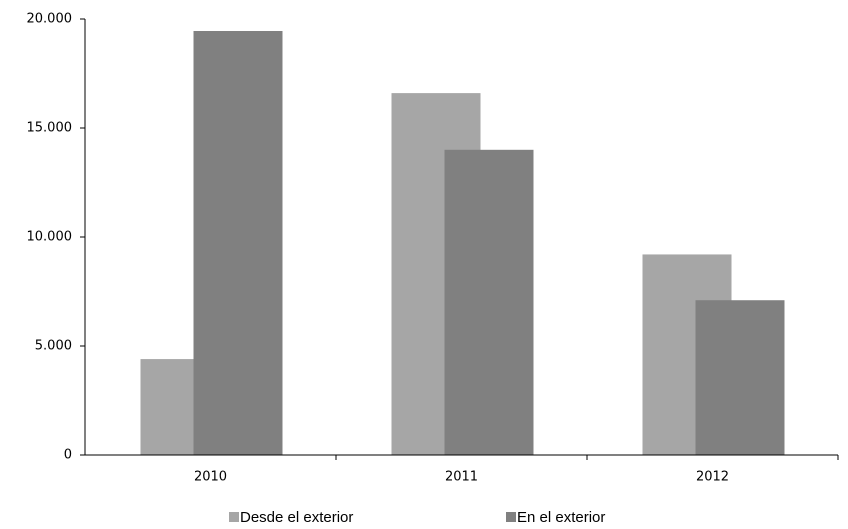  Describe the element at coordinates (68, 455) in the screenshot. I see `y-tick-label: 0` at that location.